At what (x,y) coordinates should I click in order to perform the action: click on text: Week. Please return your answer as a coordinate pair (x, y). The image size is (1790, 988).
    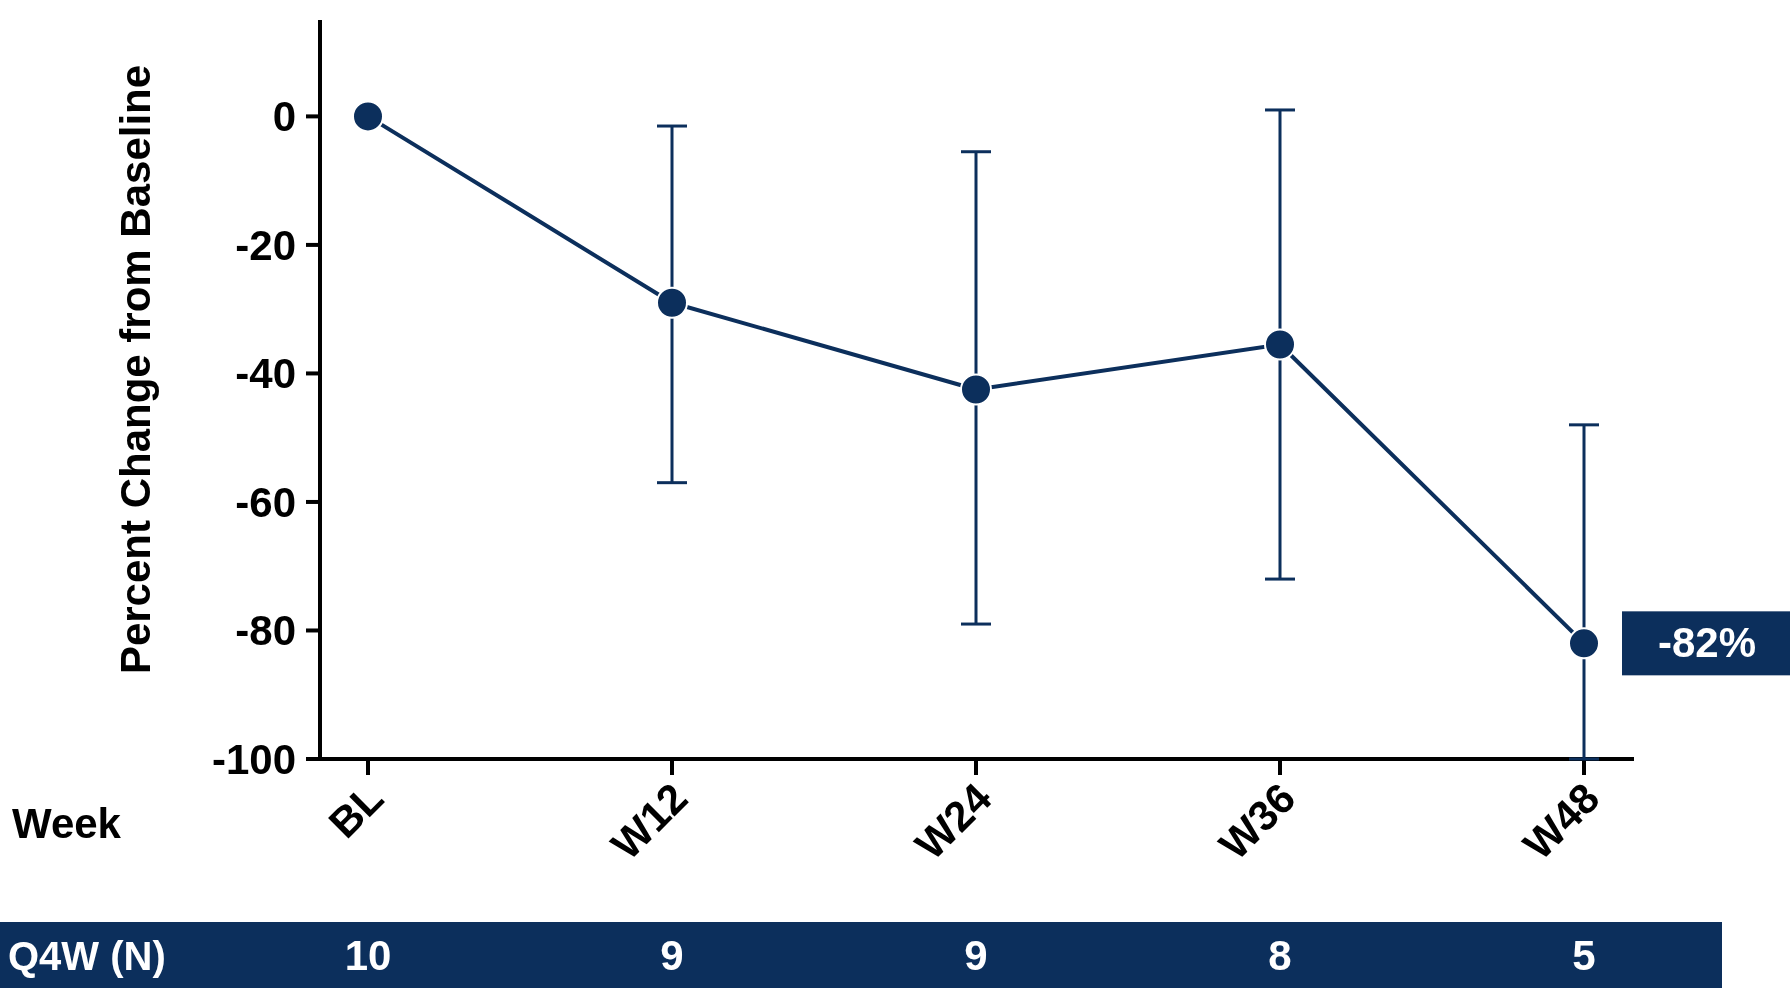
    Looking at the image, I should click on (67, 823).